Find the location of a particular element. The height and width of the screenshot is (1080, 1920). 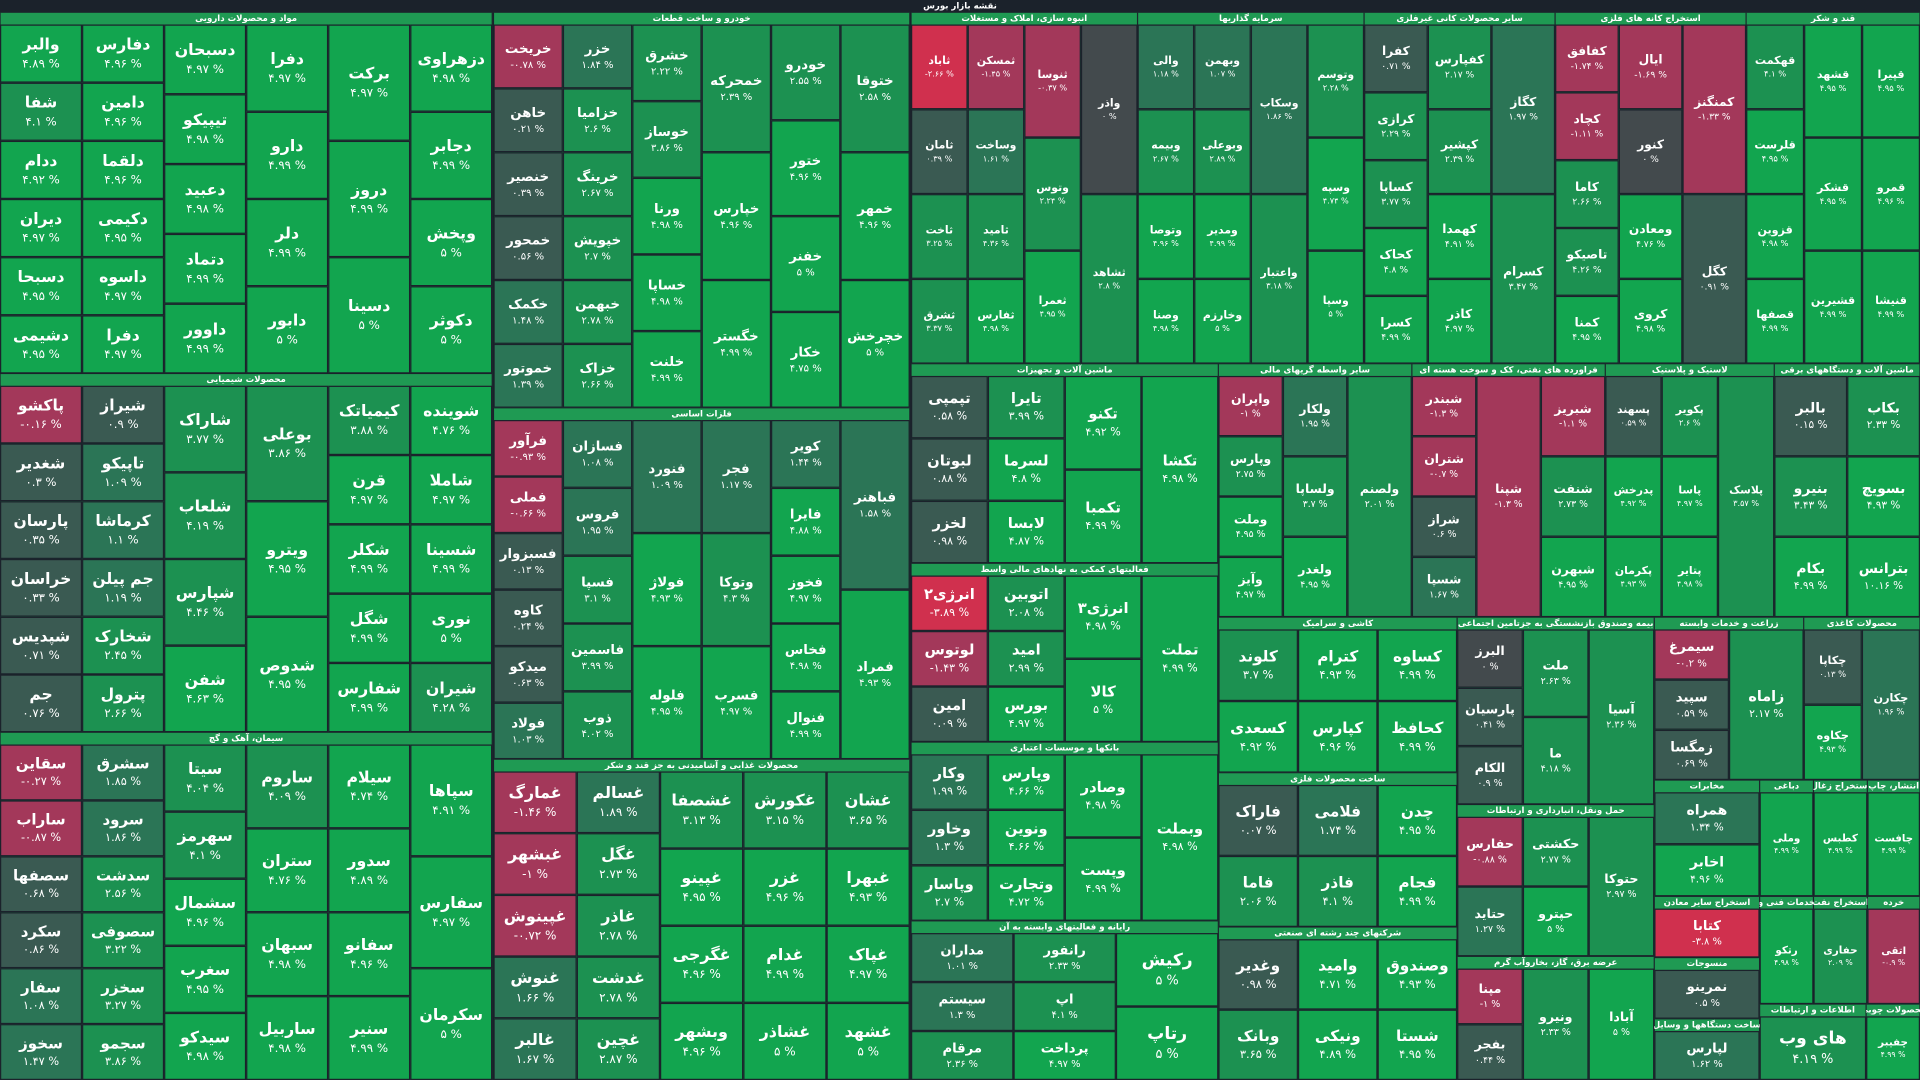

stock-tile: وپست ۴.۹۹ % is located at coordinates (1103, 879).